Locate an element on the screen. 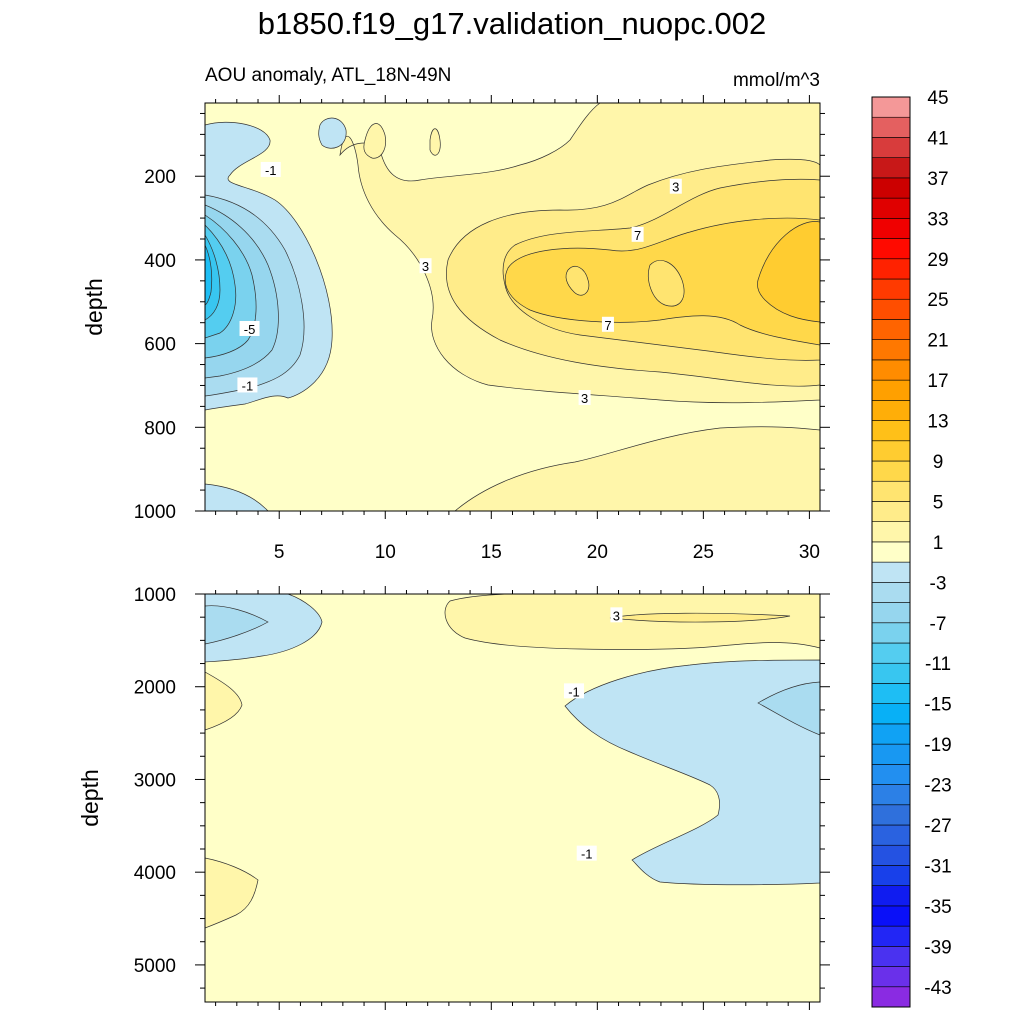  x-tick-label: 10 is located at coordinates (385, 552).